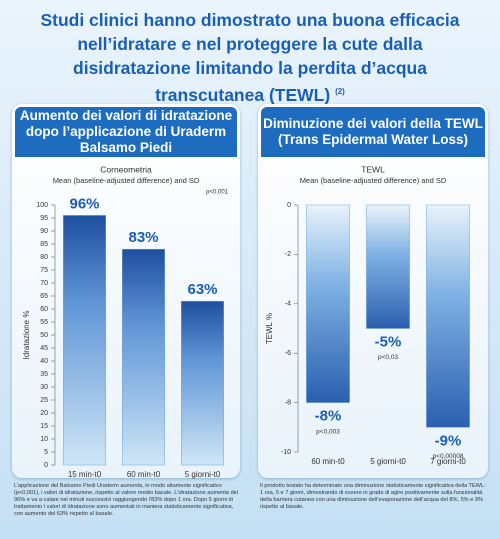  What do you see at coordinates (217, 193) in the screenshot?
I see `annotation: p<0,001` at bounding box center [217, 193].